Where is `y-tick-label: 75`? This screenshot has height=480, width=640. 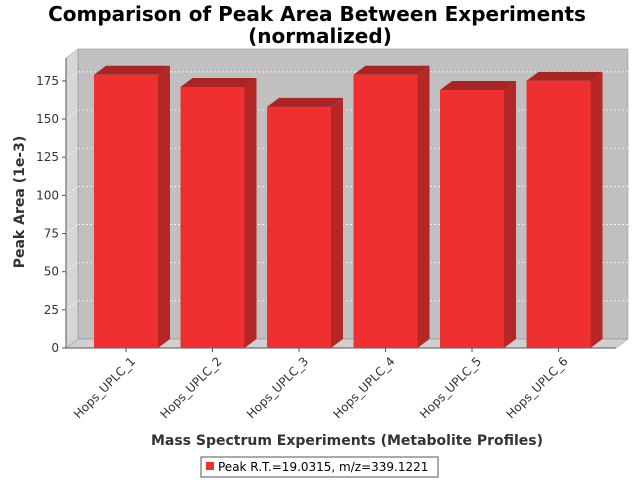 y-tick-label: 75 is located at coordinates (51, 234).